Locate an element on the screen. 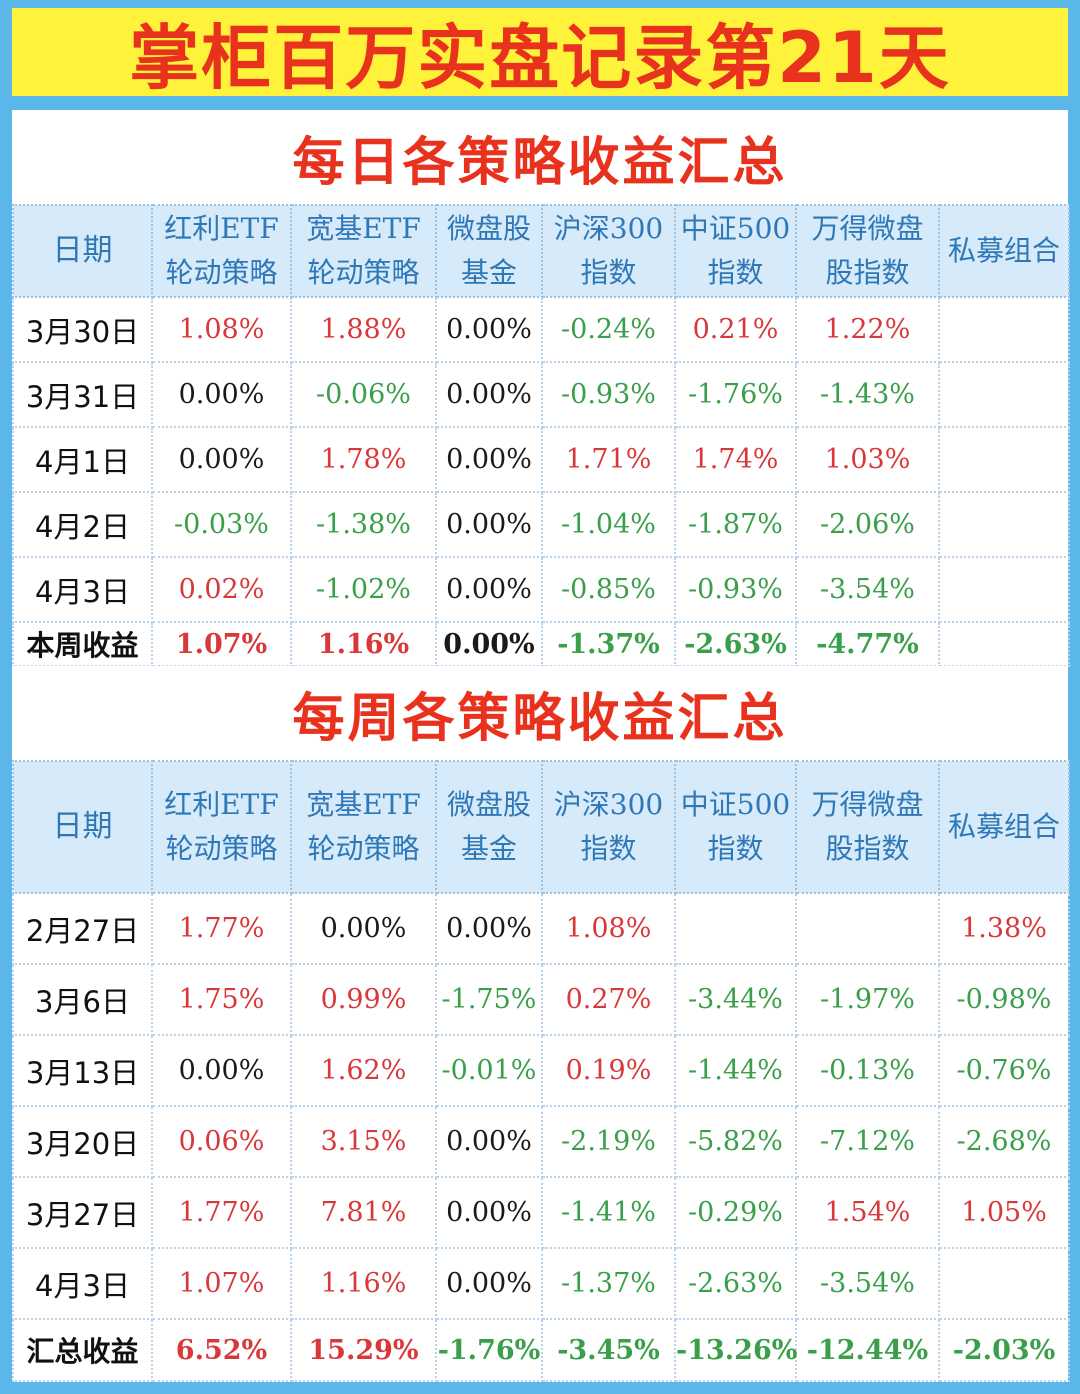 This screenshot has width=1080, height=1394. page-title: 掌柜百万实盘记录第21天 is located at coordinates (540, 57).